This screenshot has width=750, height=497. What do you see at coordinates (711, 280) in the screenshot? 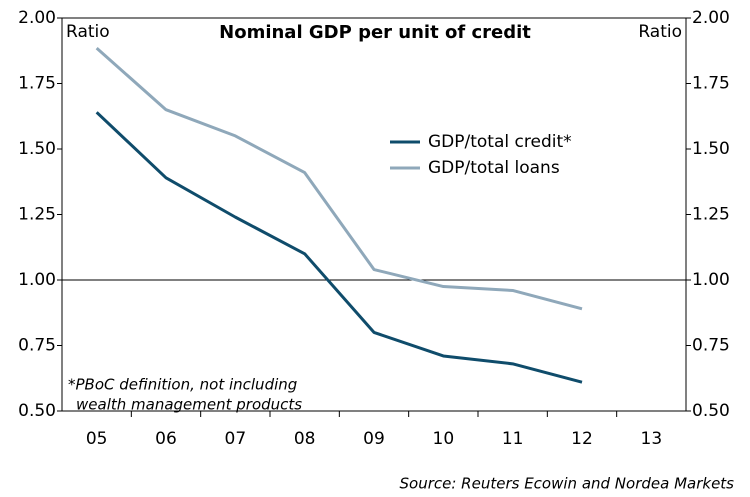
I see `y2-tick-label: 1.00` at bounding box center [711, 280].